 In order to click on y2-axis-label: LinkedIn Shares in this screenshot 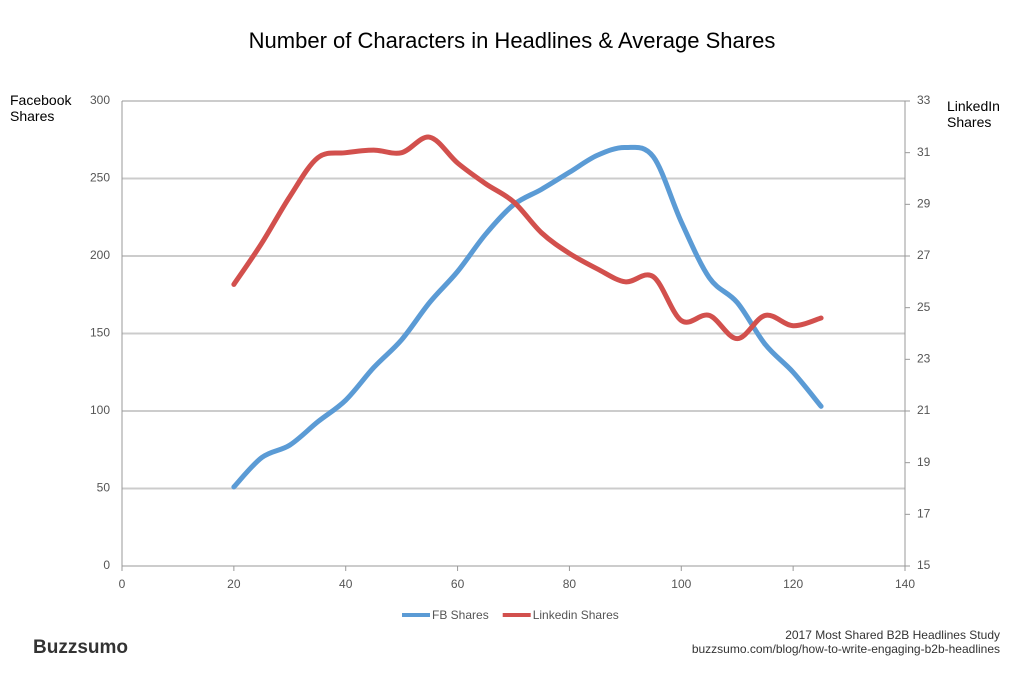, I will do `click(973, 114)`.